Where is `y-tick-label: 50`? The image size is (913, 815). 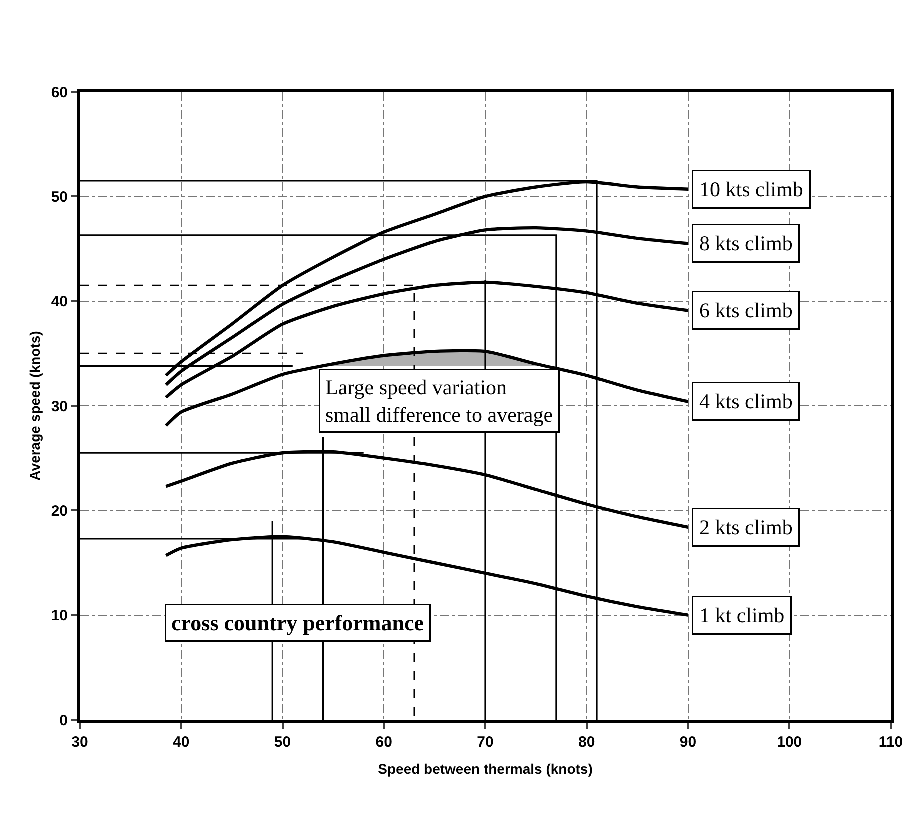
y-tick-label: 50 is located at coordinates (59, 197).